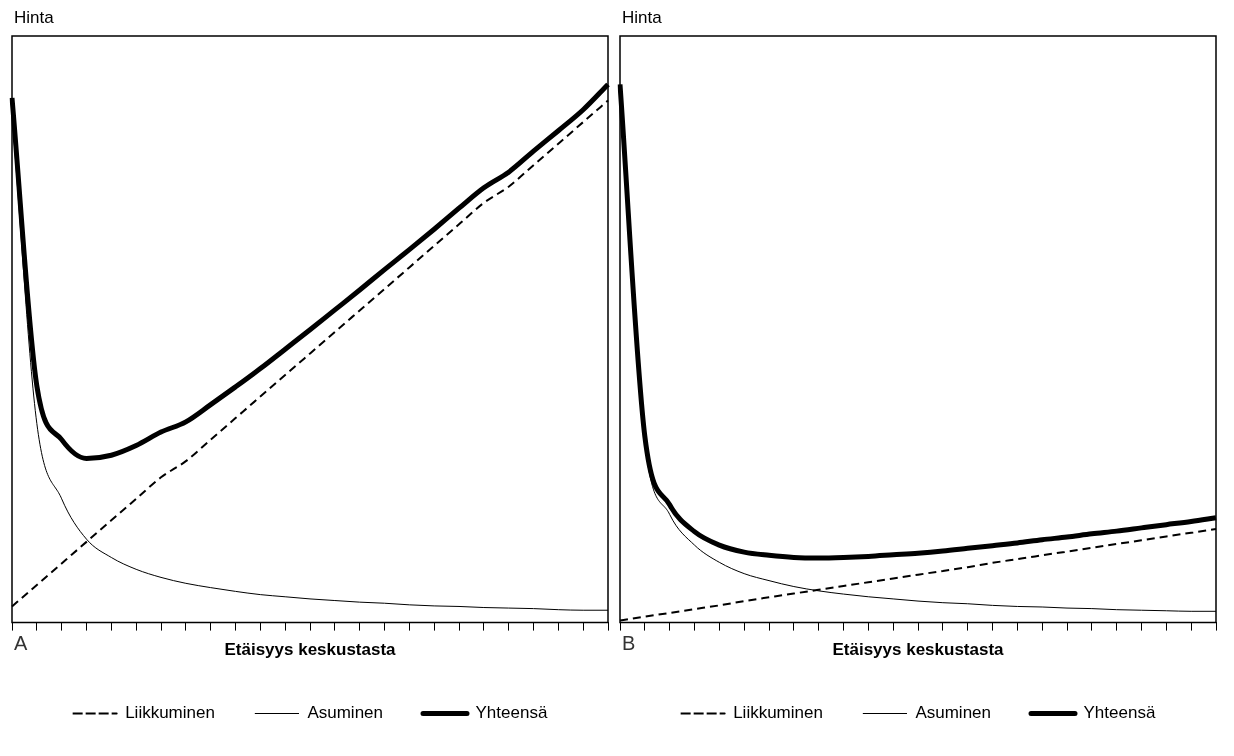 The height and width of the screenshot is (756, 1234). I want to click on text: A, so click(21, 643).